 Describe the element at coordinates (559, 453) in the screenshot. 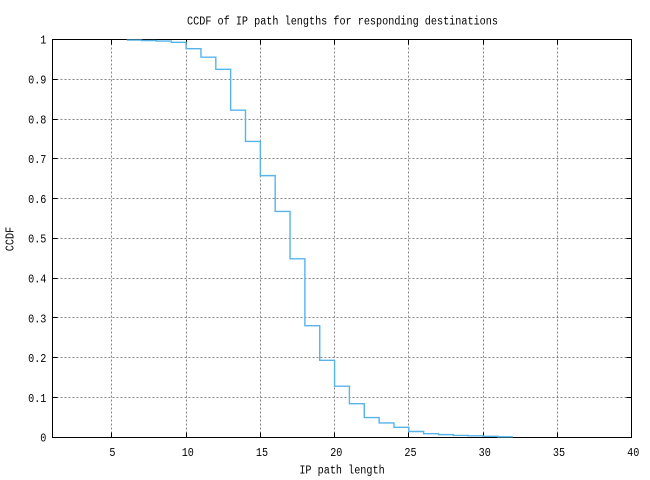

I see `svg-text: 35` at that location.